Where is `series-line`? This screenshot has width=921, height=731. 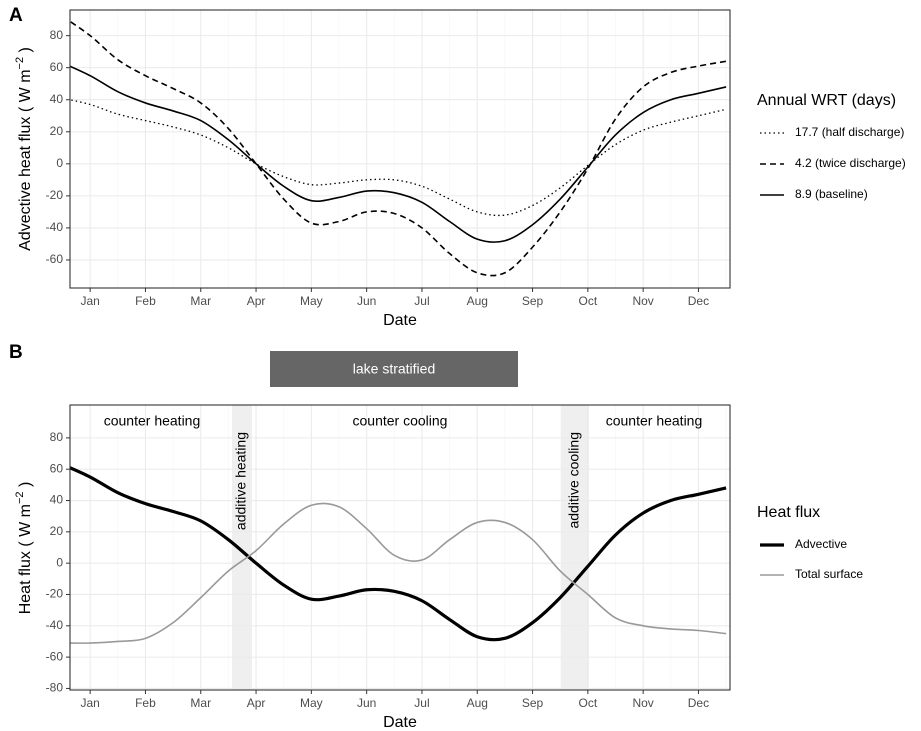
series-line is located at coordinates (398, 573).